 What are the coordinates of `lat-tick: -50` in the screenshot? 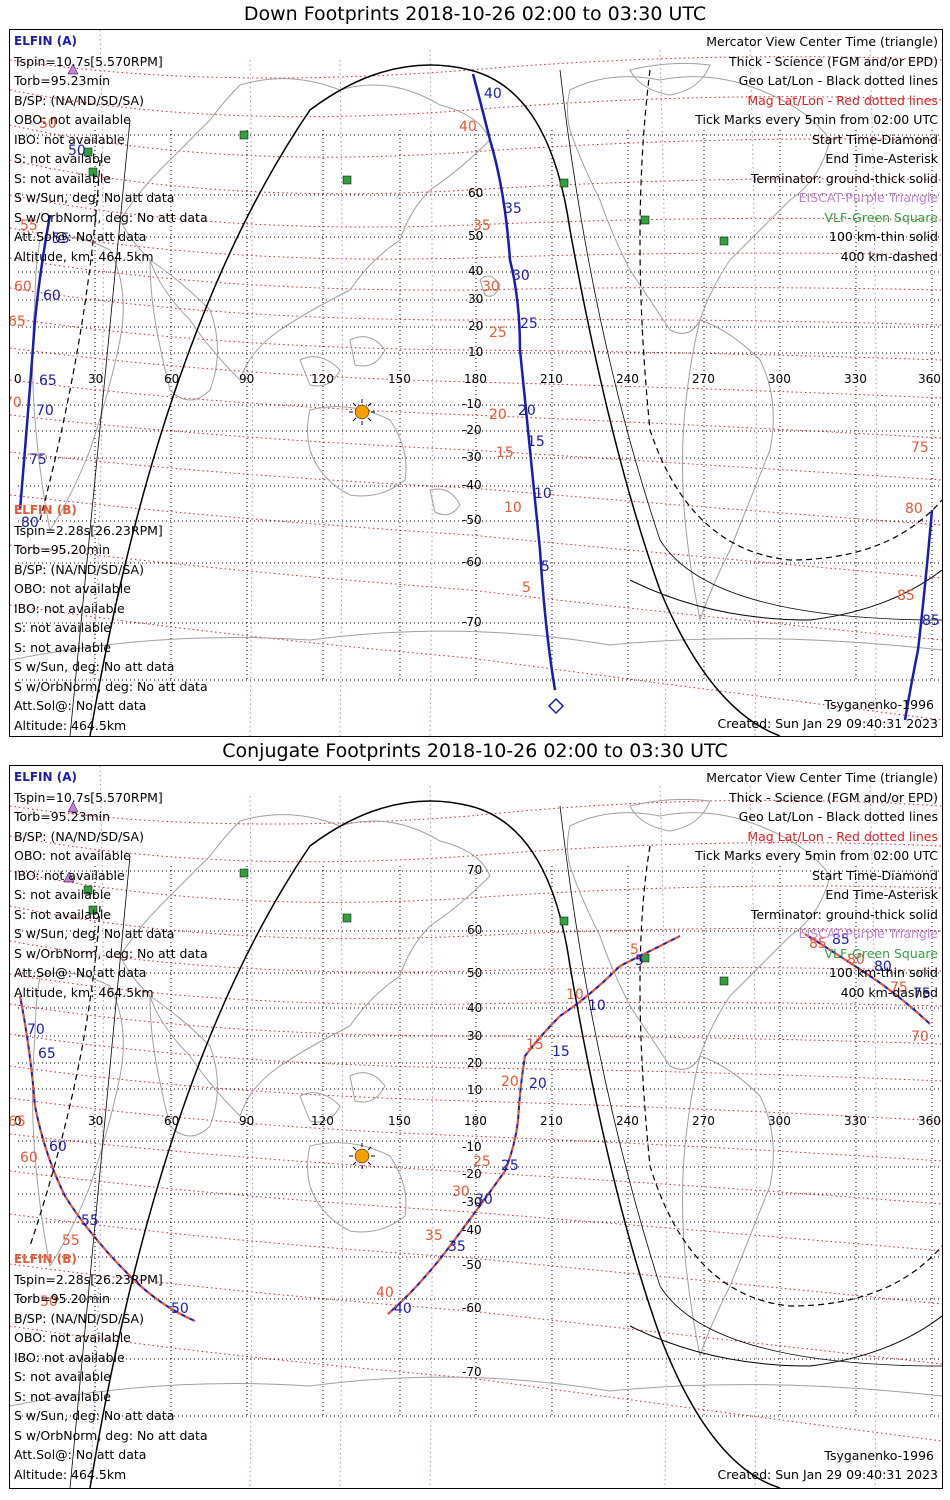 It's located at (472, 520).